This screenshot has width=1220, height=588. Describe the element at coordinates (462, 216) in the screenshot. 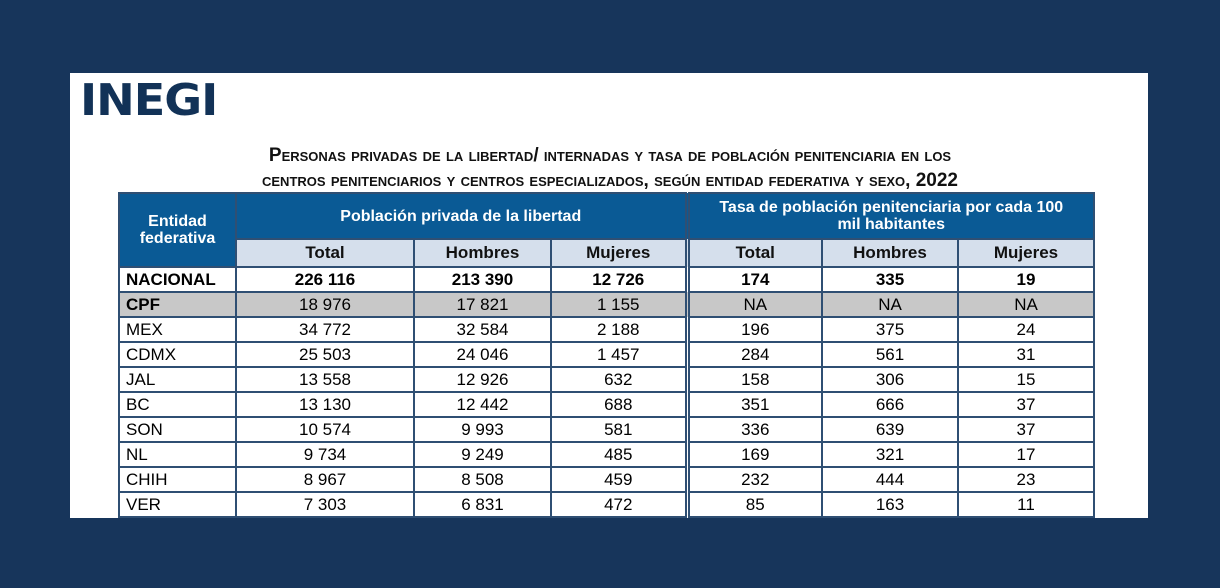

I see `header-poblacion: Población privada de la libertad` at that location.